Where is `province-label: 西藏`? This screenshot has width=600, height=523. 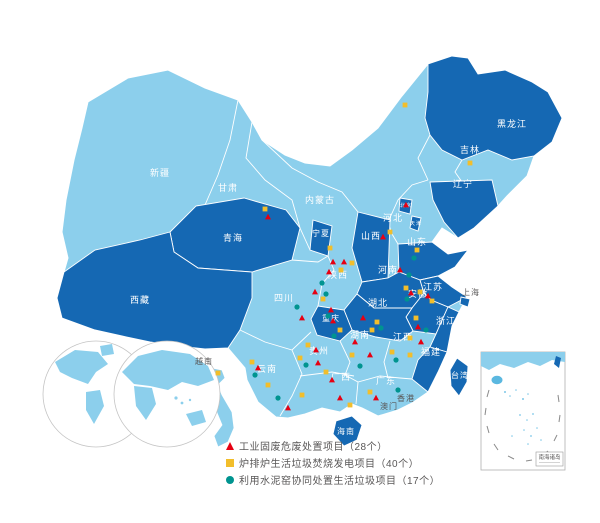
province-label: 西藏 is located at coordinates (140, 299).